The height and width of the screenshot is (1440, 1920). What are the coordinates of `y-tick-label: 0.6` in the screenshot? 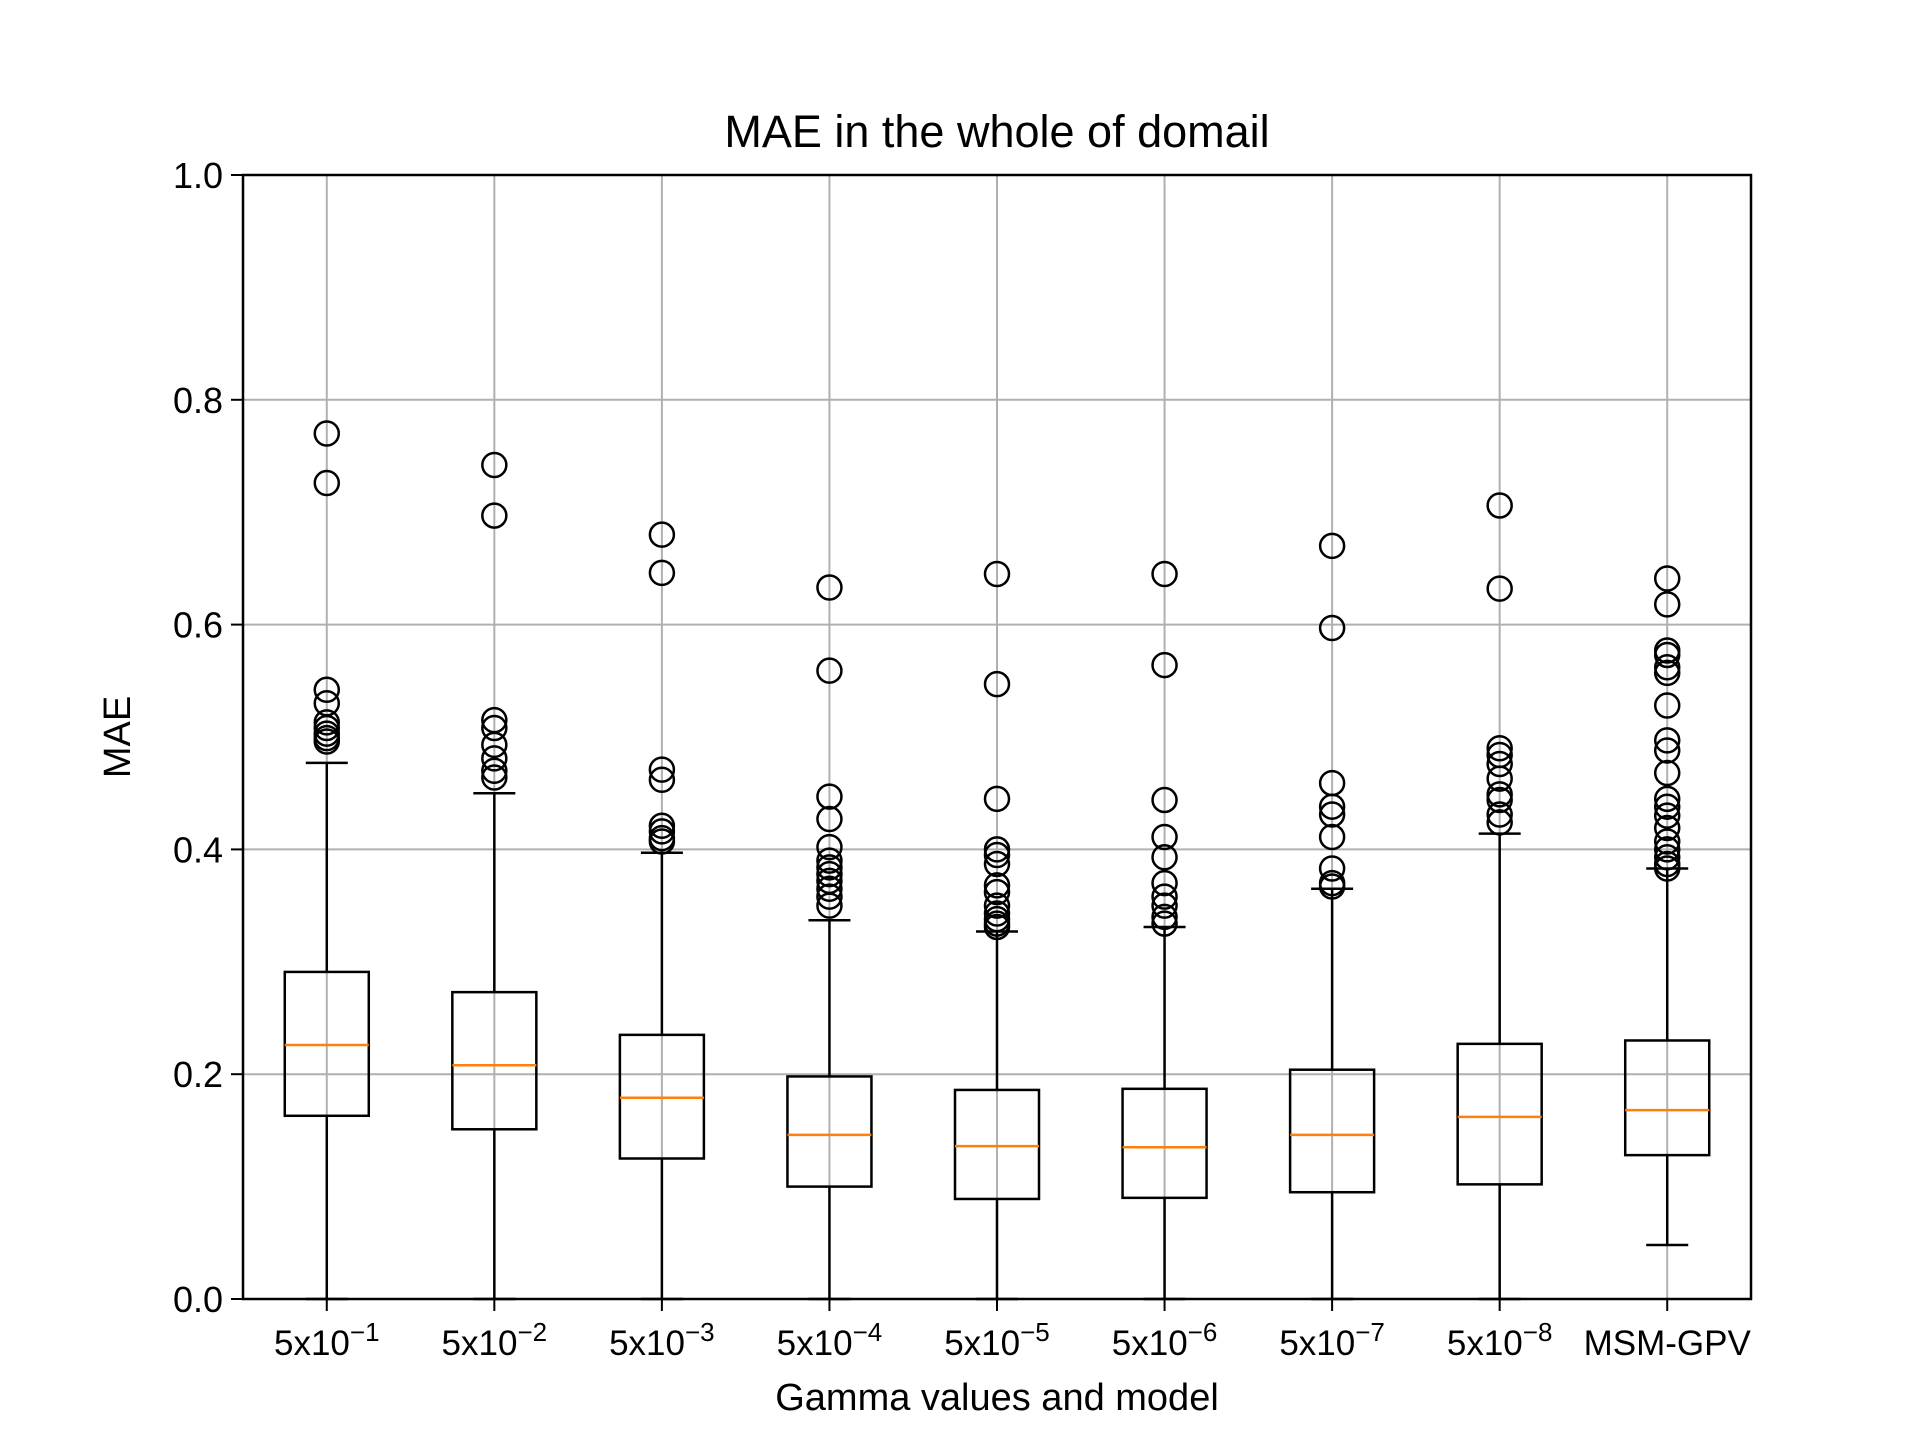 It's located at (198, 625).